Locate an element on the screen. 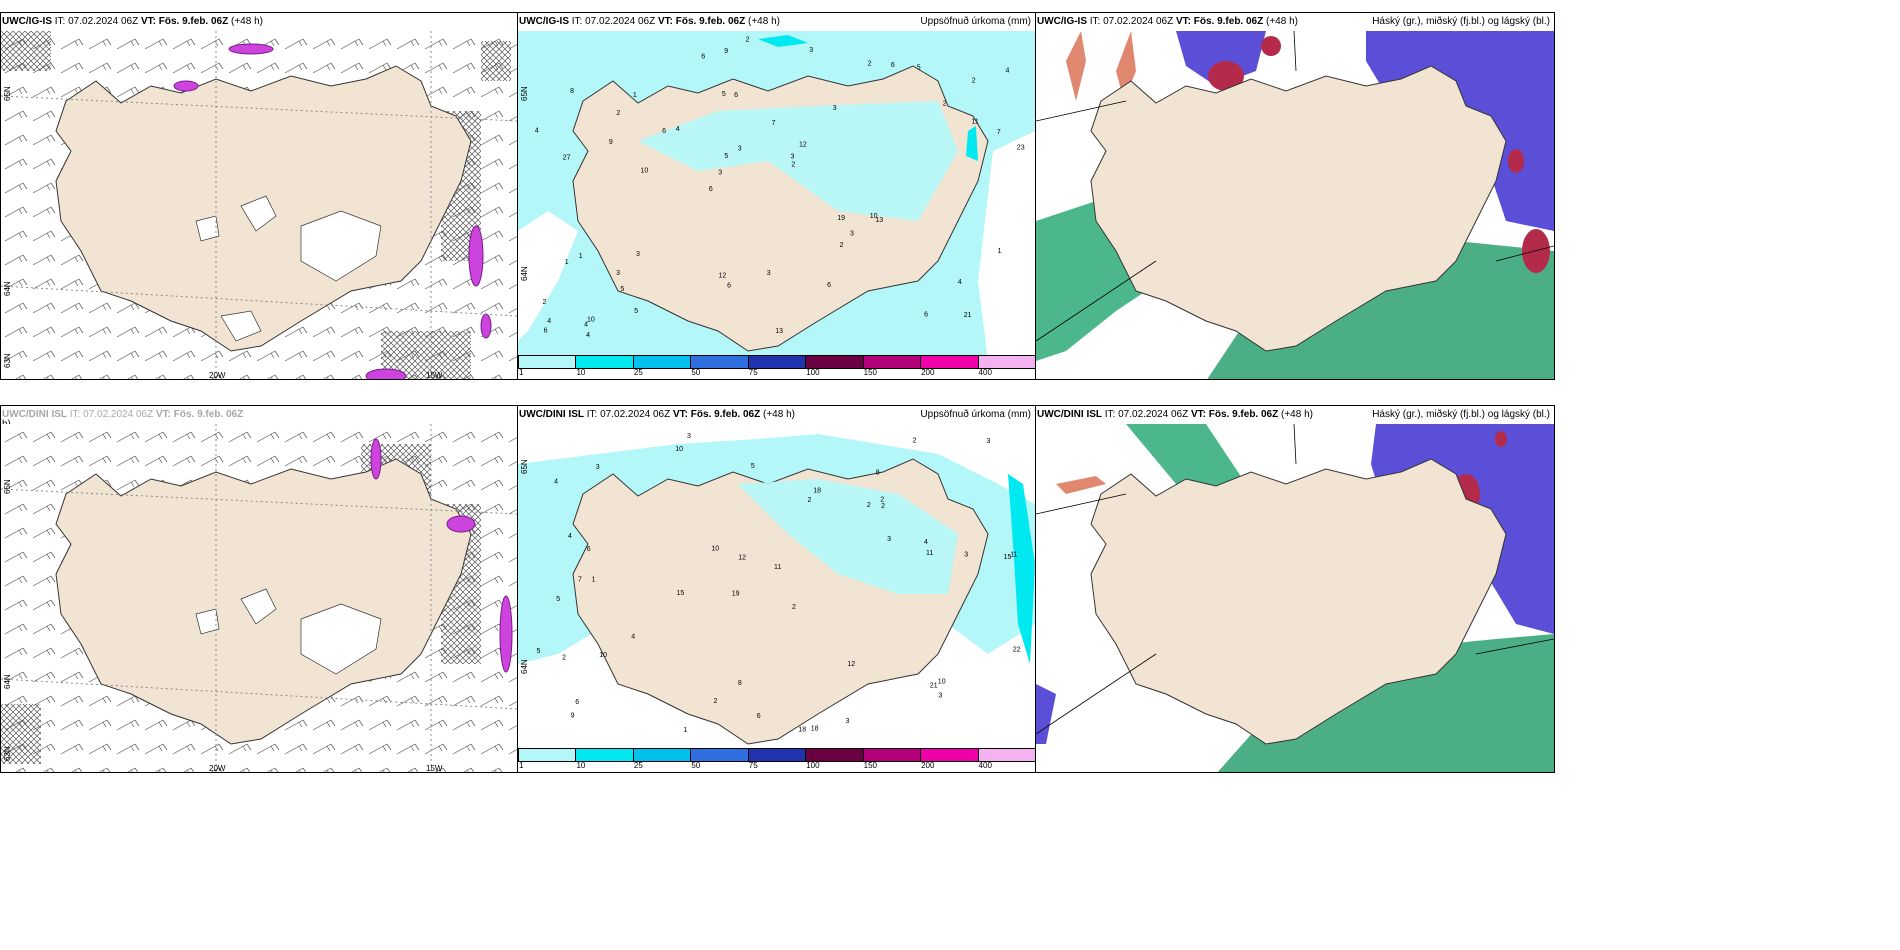 This screenshot has height=950, width=1900. lon-label: 20W is located at coordinates (217, 768).